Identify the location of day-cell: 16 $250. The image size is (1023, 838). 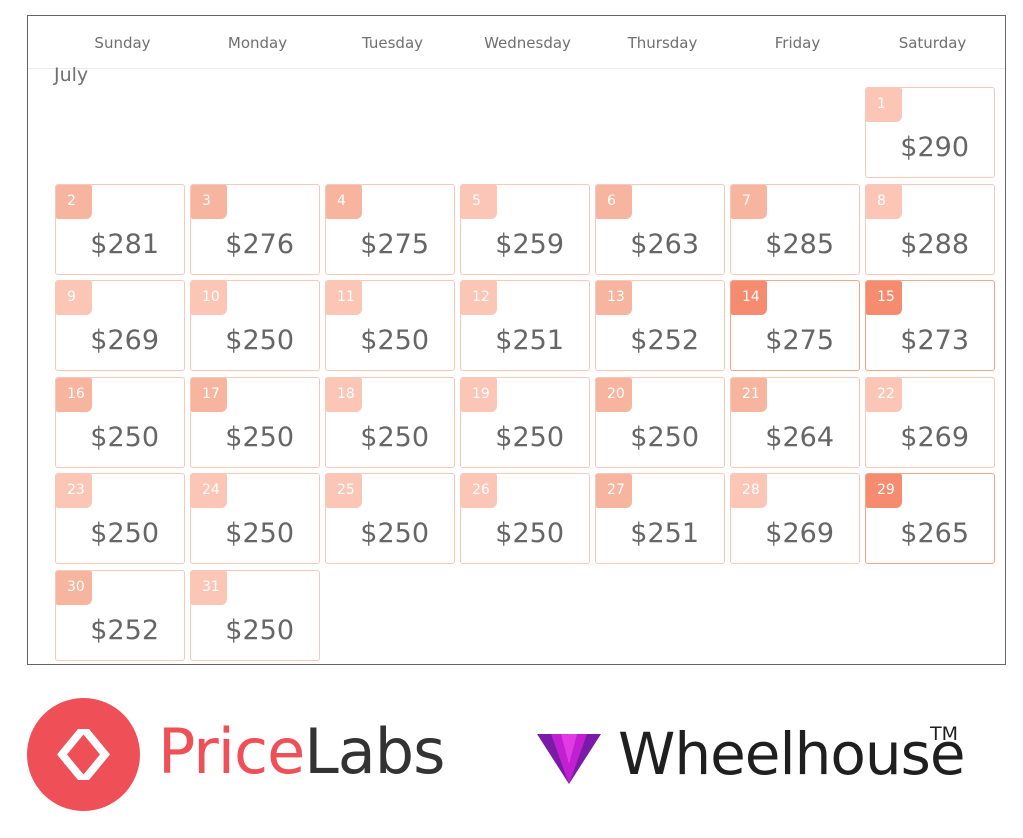
(120, 422).